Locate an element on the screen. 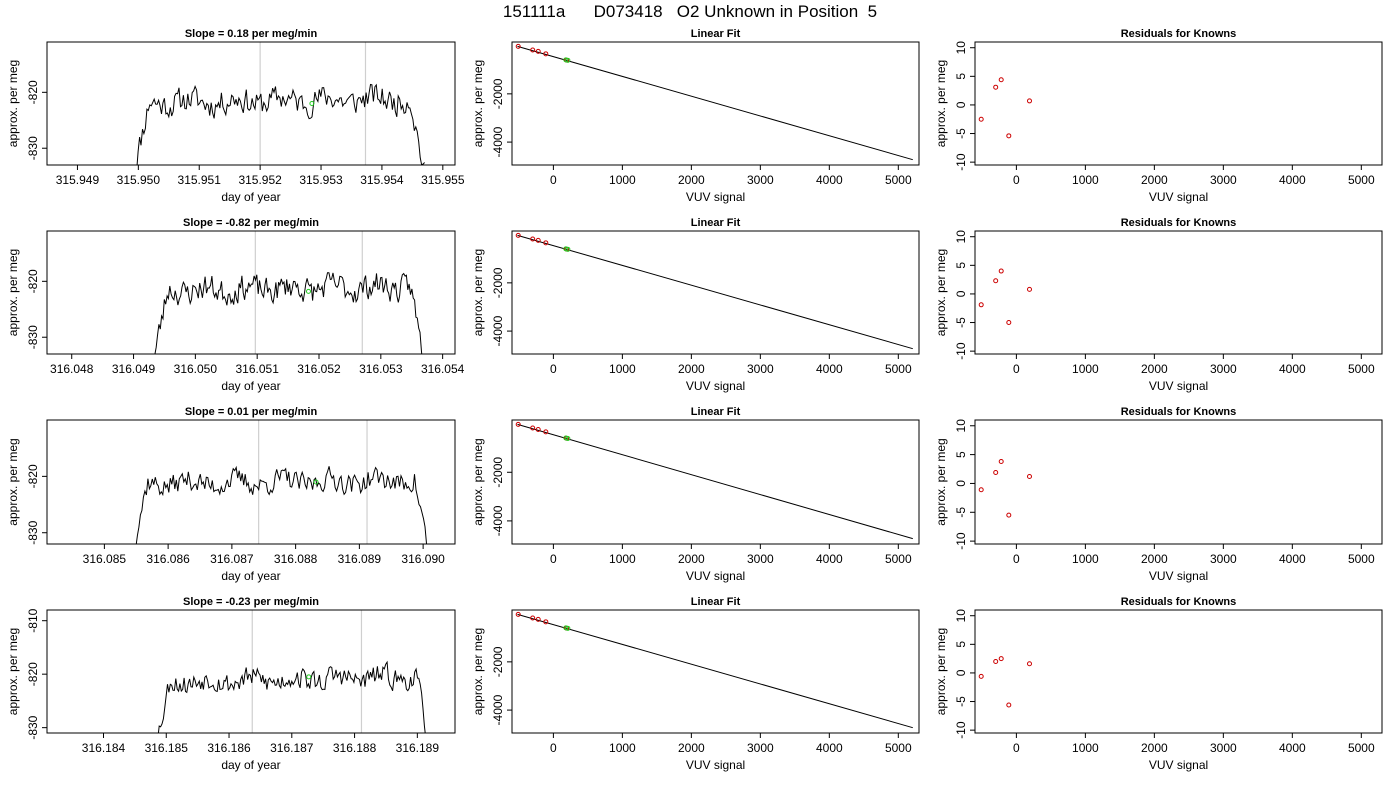 The width and height of the screenshot is (1400, 800). y-tick-label: 10 is located at coordinates (961, 237).